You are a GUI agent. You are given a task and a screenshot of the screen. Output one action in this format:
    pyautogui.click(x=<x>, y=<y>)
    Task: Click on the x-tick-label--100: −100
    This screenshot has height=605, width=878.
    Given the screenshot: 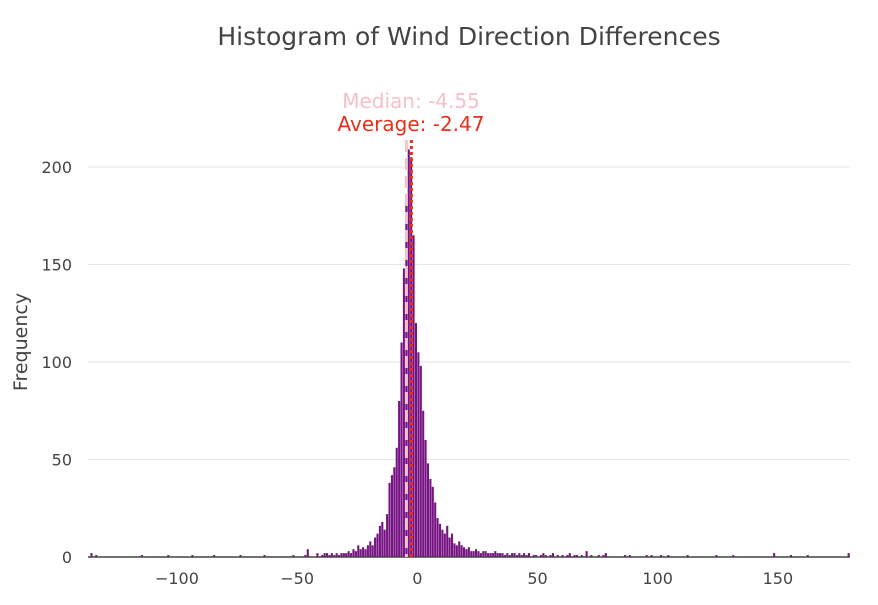 What is the action you would take?
    pyautogui.click(x=177, y=578)
    